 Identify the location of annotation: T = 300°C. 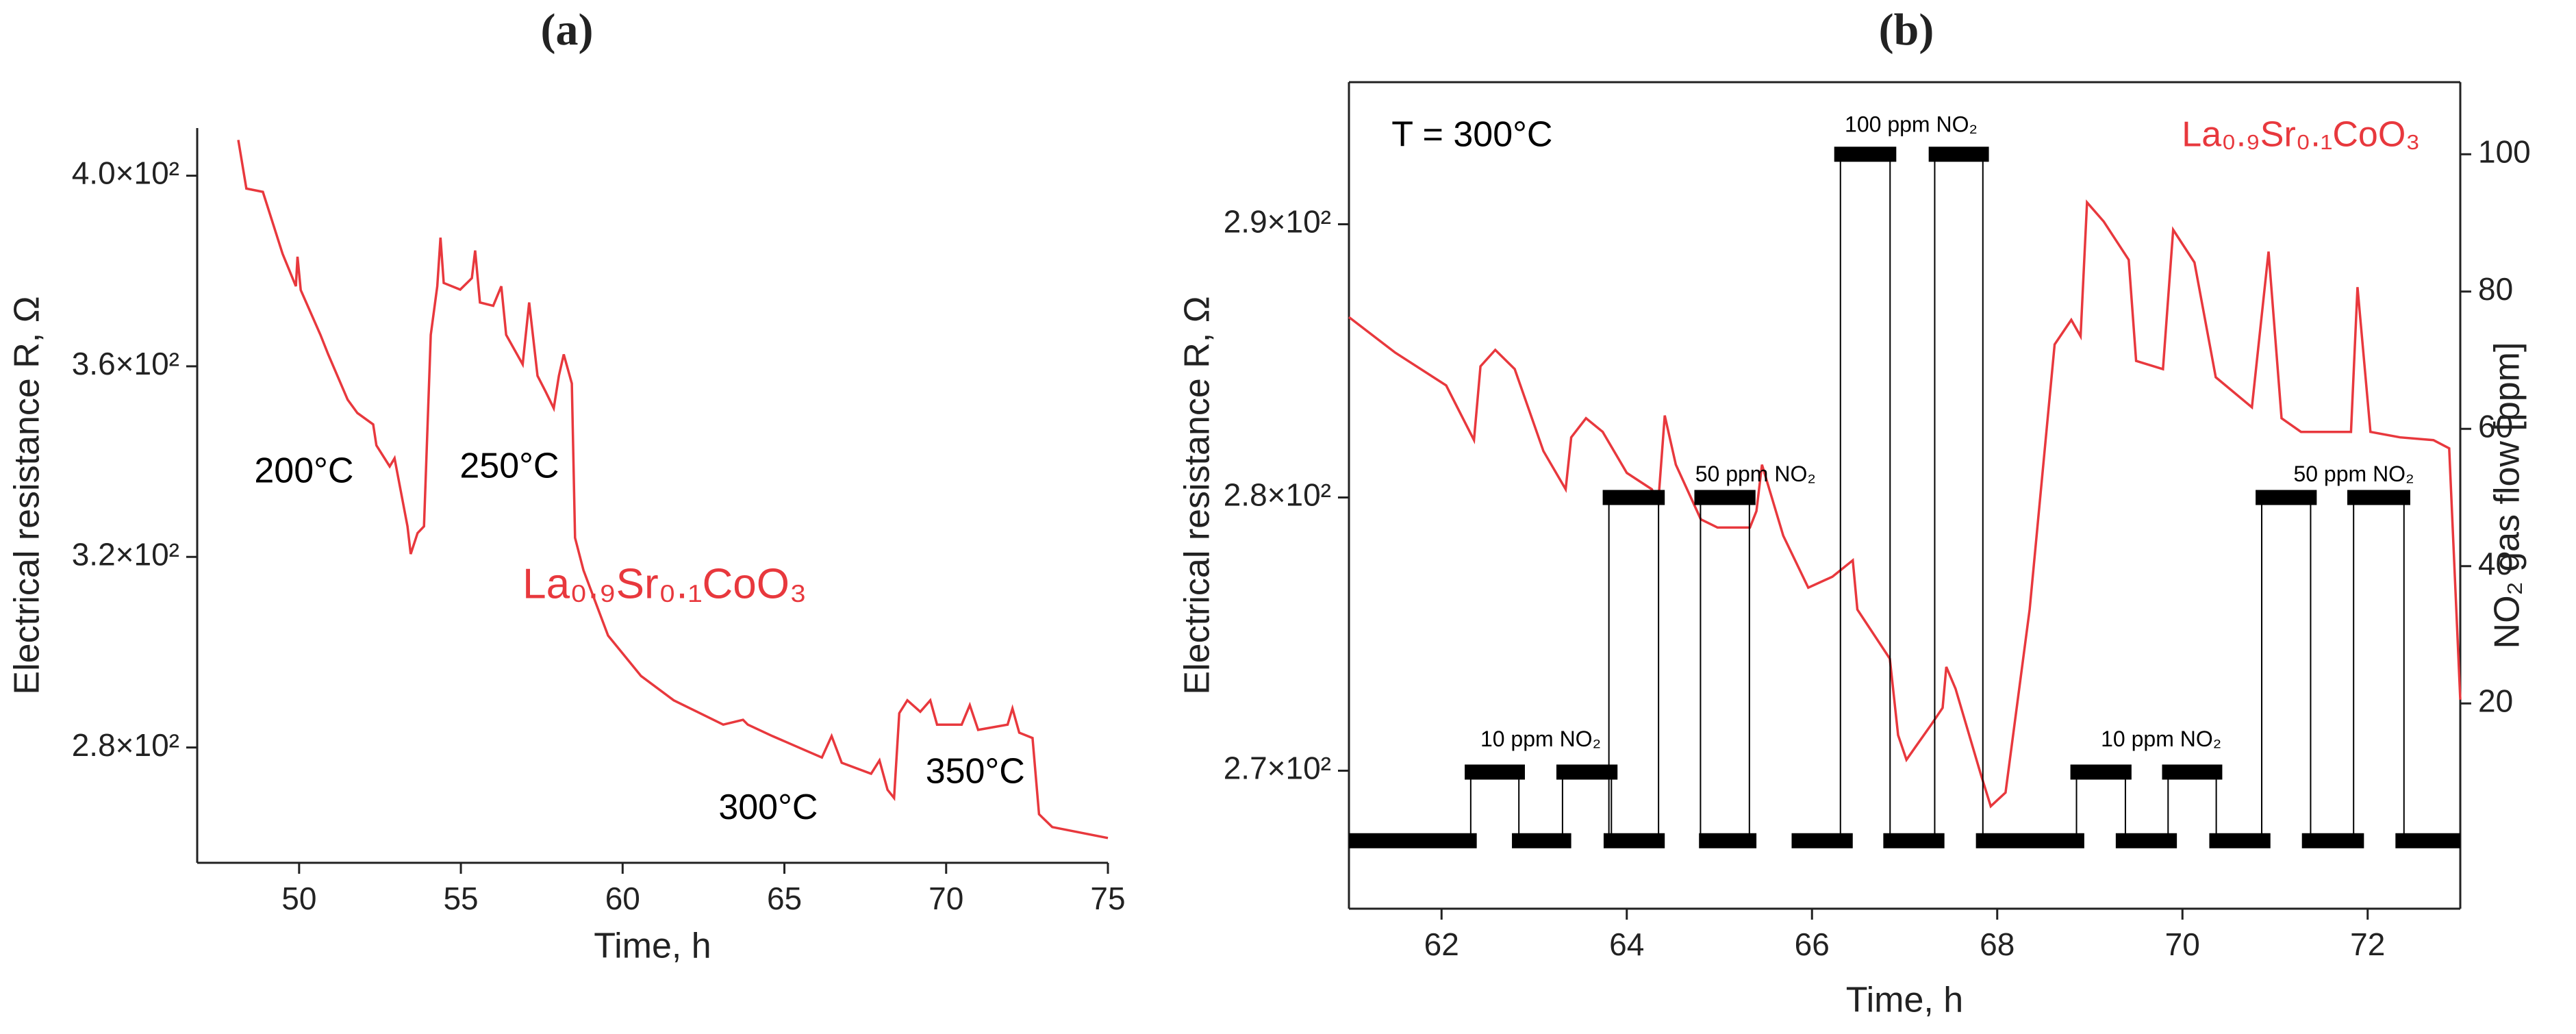
(1471, 135).